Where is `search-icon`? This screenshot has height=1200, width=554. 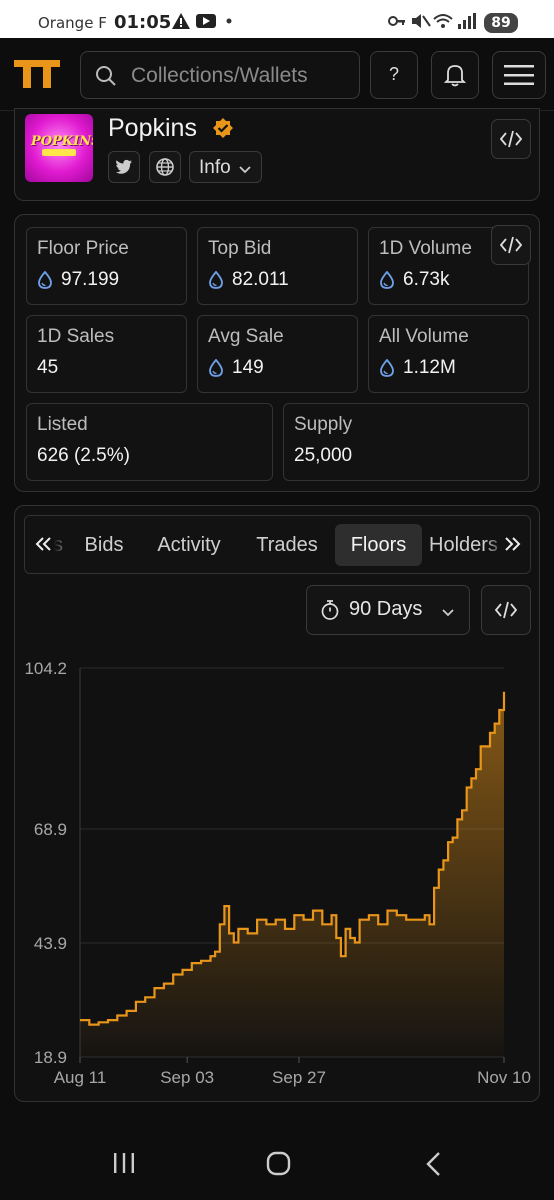
search-icon is located at coordinates (106, 78).